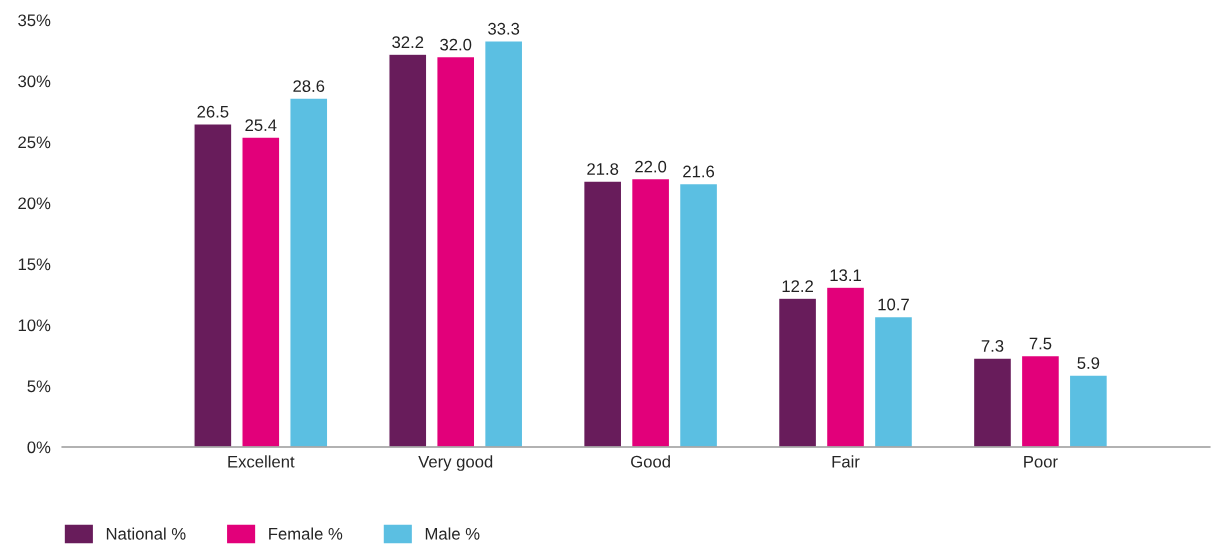  I want to click on legend-label: National %, so click(146, 533).